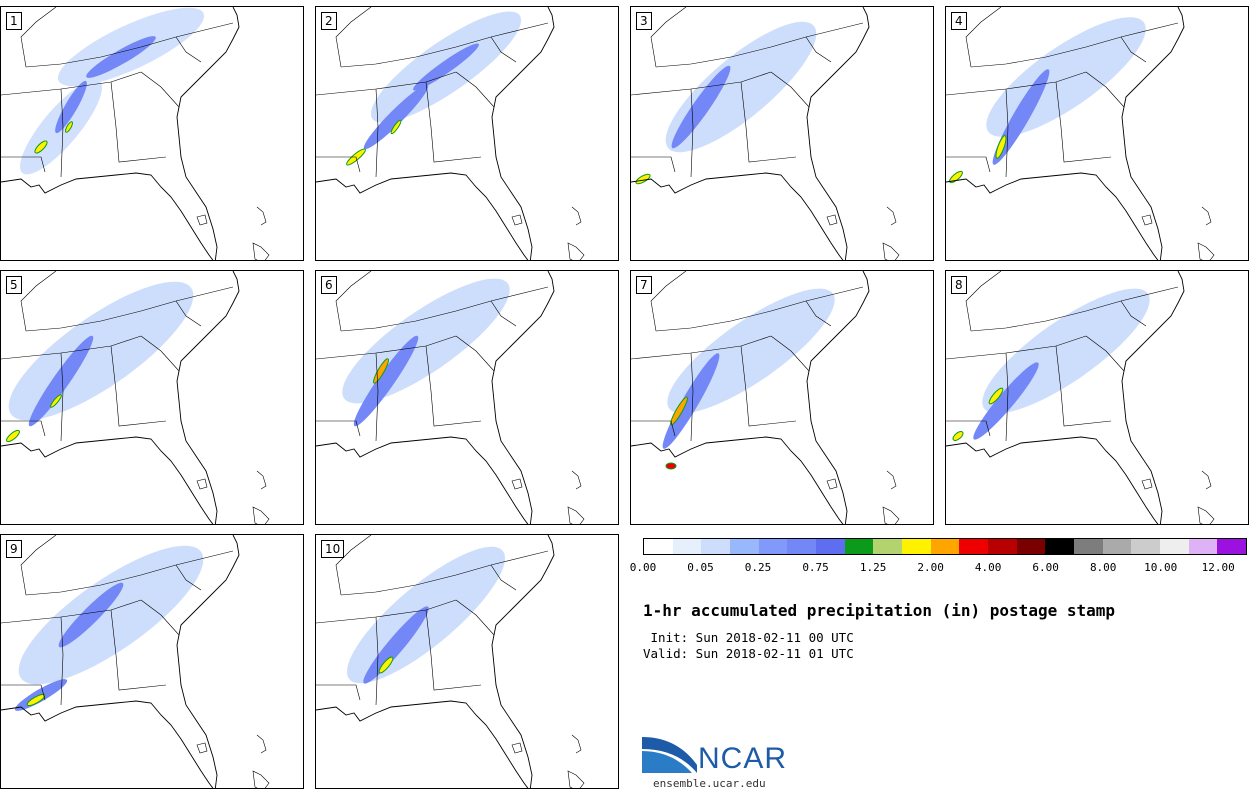 The width and height of the screenshot is (1260, 791). What do you see at coordinates (930, 567) in the screenshot?
I see `colorbar-tick-label: 2.00` at bounding box center [930, 567].